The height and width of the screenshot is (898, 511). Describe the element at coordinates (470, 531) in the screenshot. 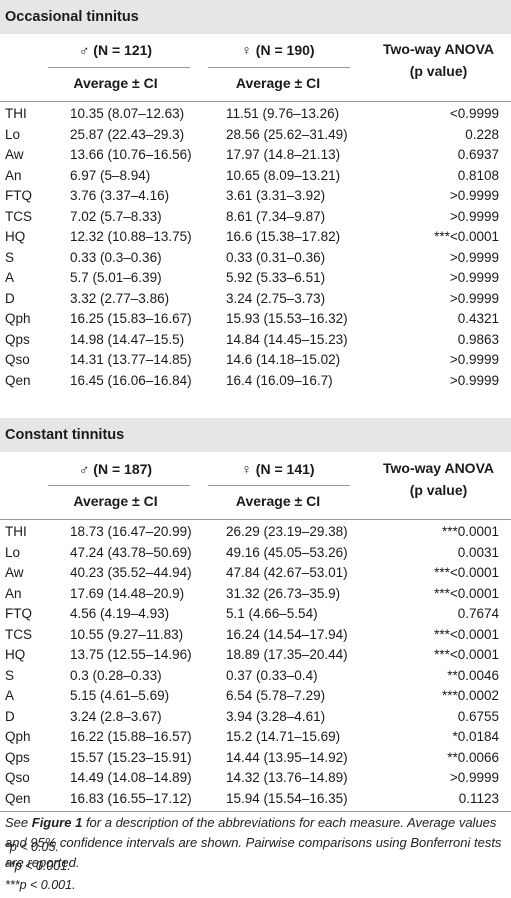

I see `p-value-cell: ***0.0001` at that location.